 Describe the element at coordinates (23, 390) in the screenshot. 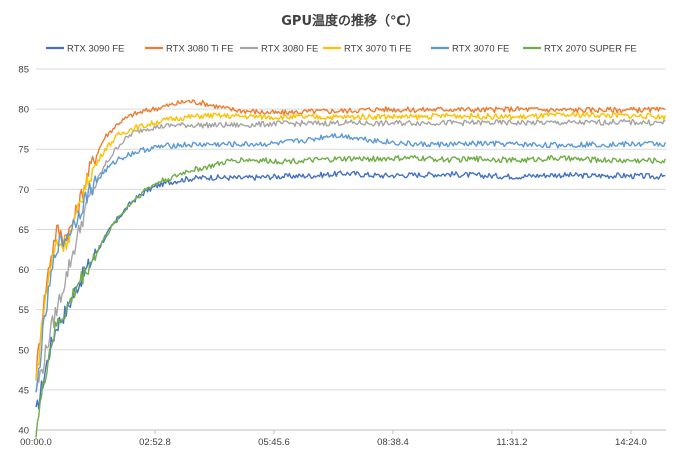

I see `y-tick-label: 45` at that location.